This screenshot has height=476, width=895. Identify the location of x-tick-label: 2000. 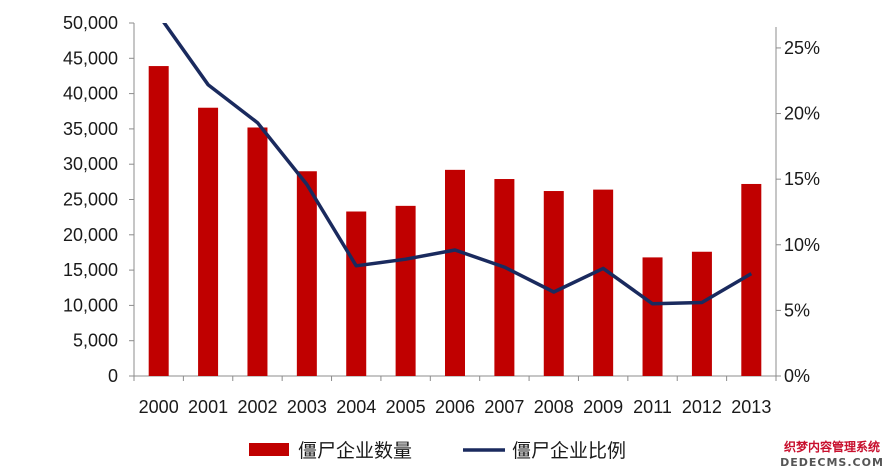
(159, 407).